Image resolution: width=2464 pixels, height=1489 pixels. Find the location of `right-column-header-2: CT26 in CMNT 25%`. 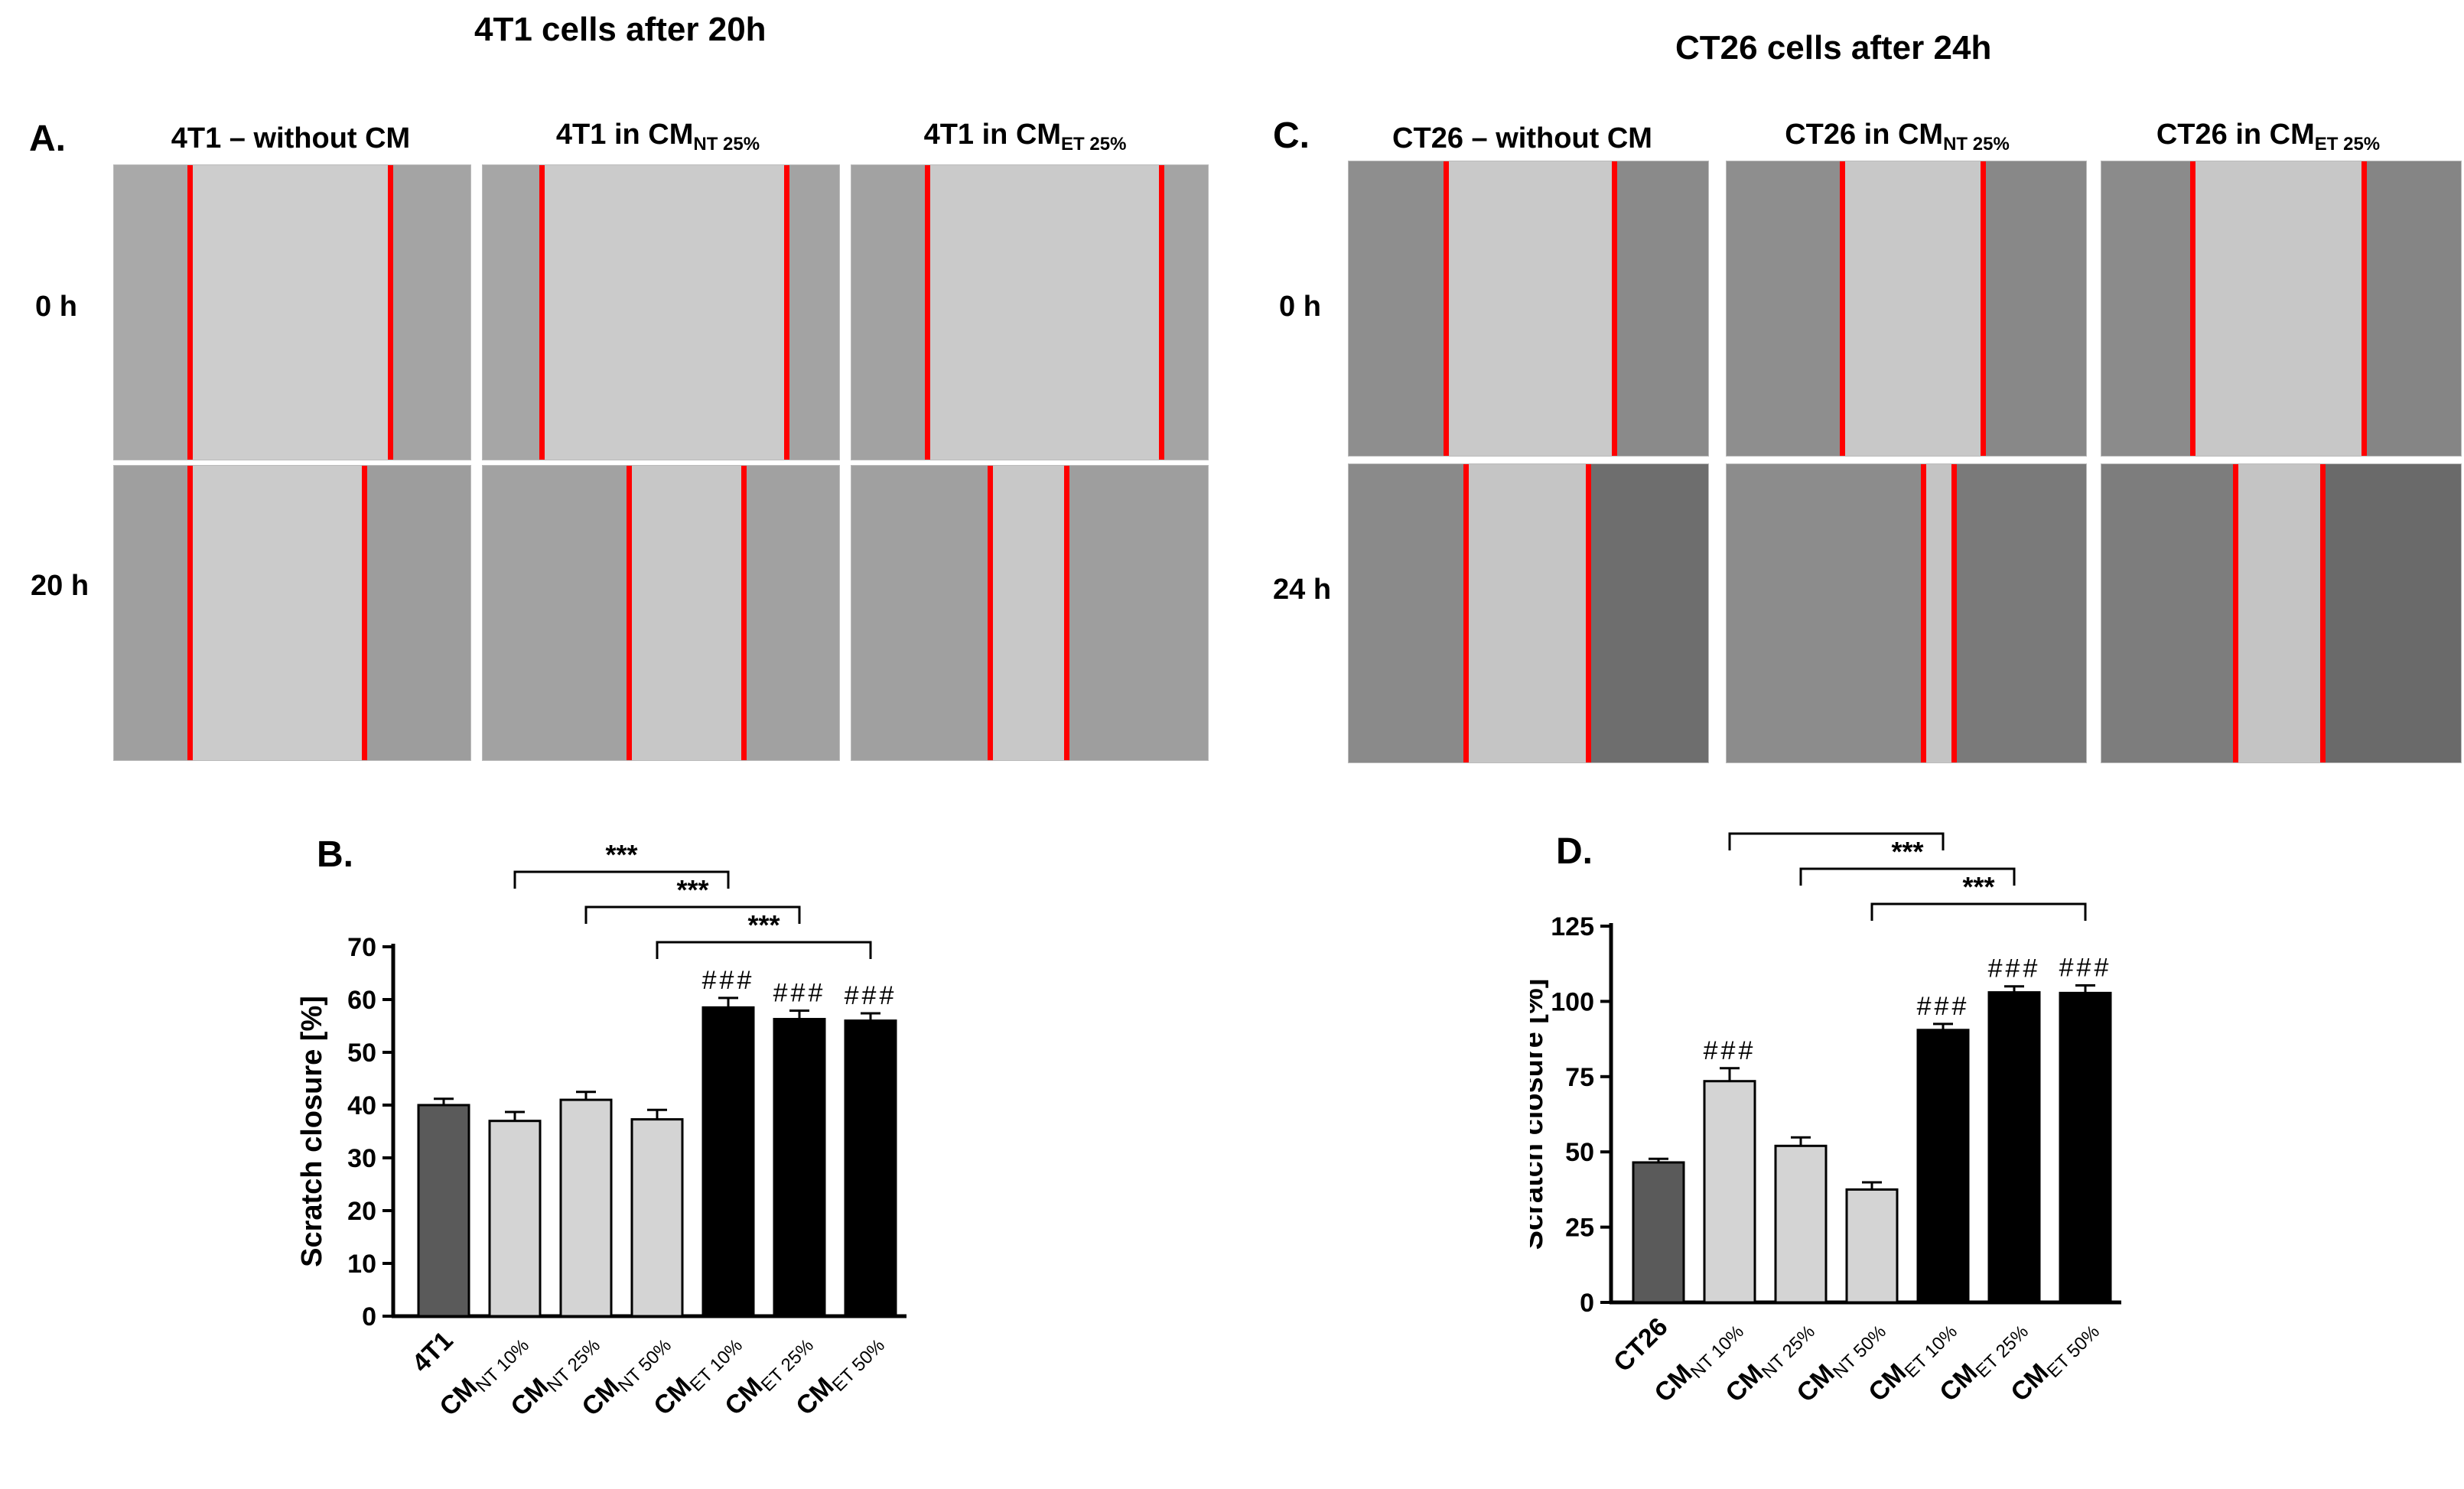

right-column-header-2: CT26 in CMNT 25% is located at coordinates (1897, 136).